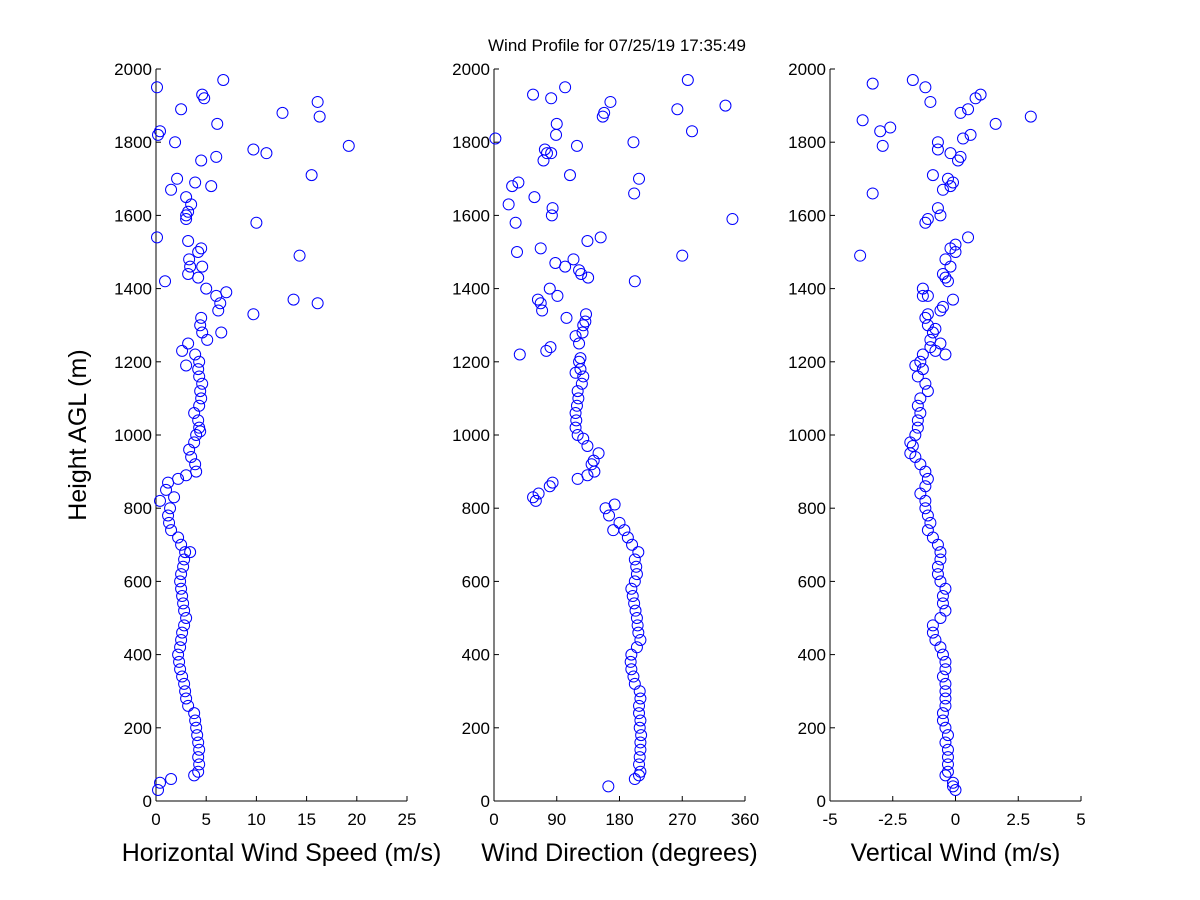  I want to click on y-tick-label: 1400, so click(807, 289).